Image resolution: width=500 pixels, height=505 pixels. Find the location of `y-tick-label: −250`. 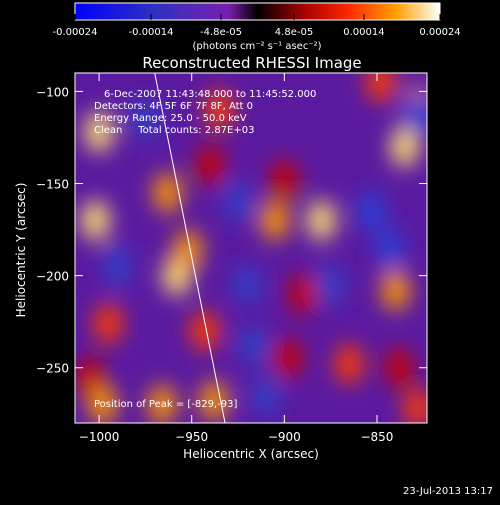

y-tick-label: −250 is located at coordinates (52, 369).